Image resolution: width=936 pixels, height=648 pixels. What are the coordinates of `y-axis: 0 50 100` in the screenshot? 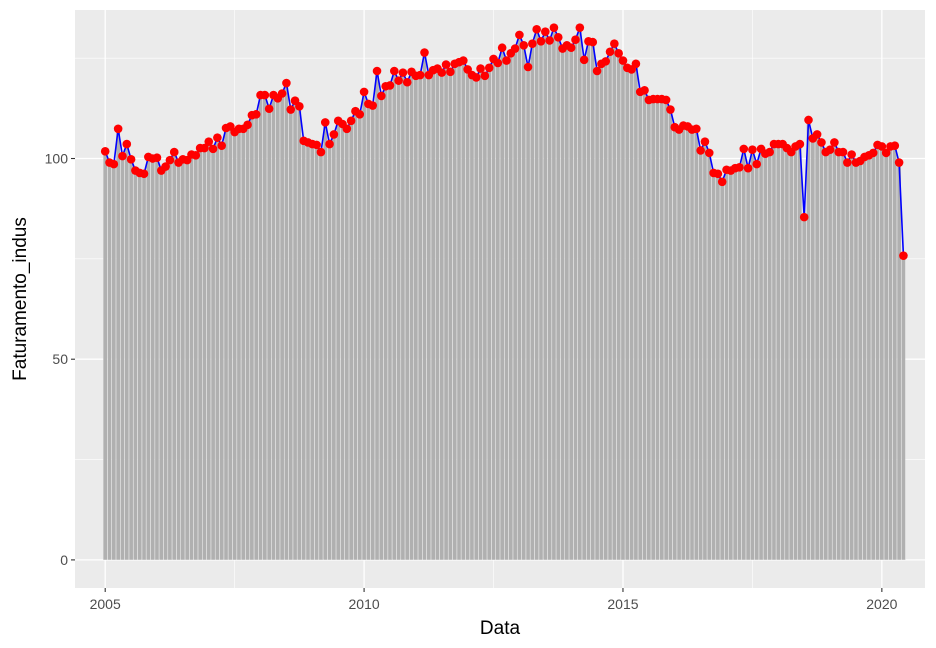 It's located at (60, 359).